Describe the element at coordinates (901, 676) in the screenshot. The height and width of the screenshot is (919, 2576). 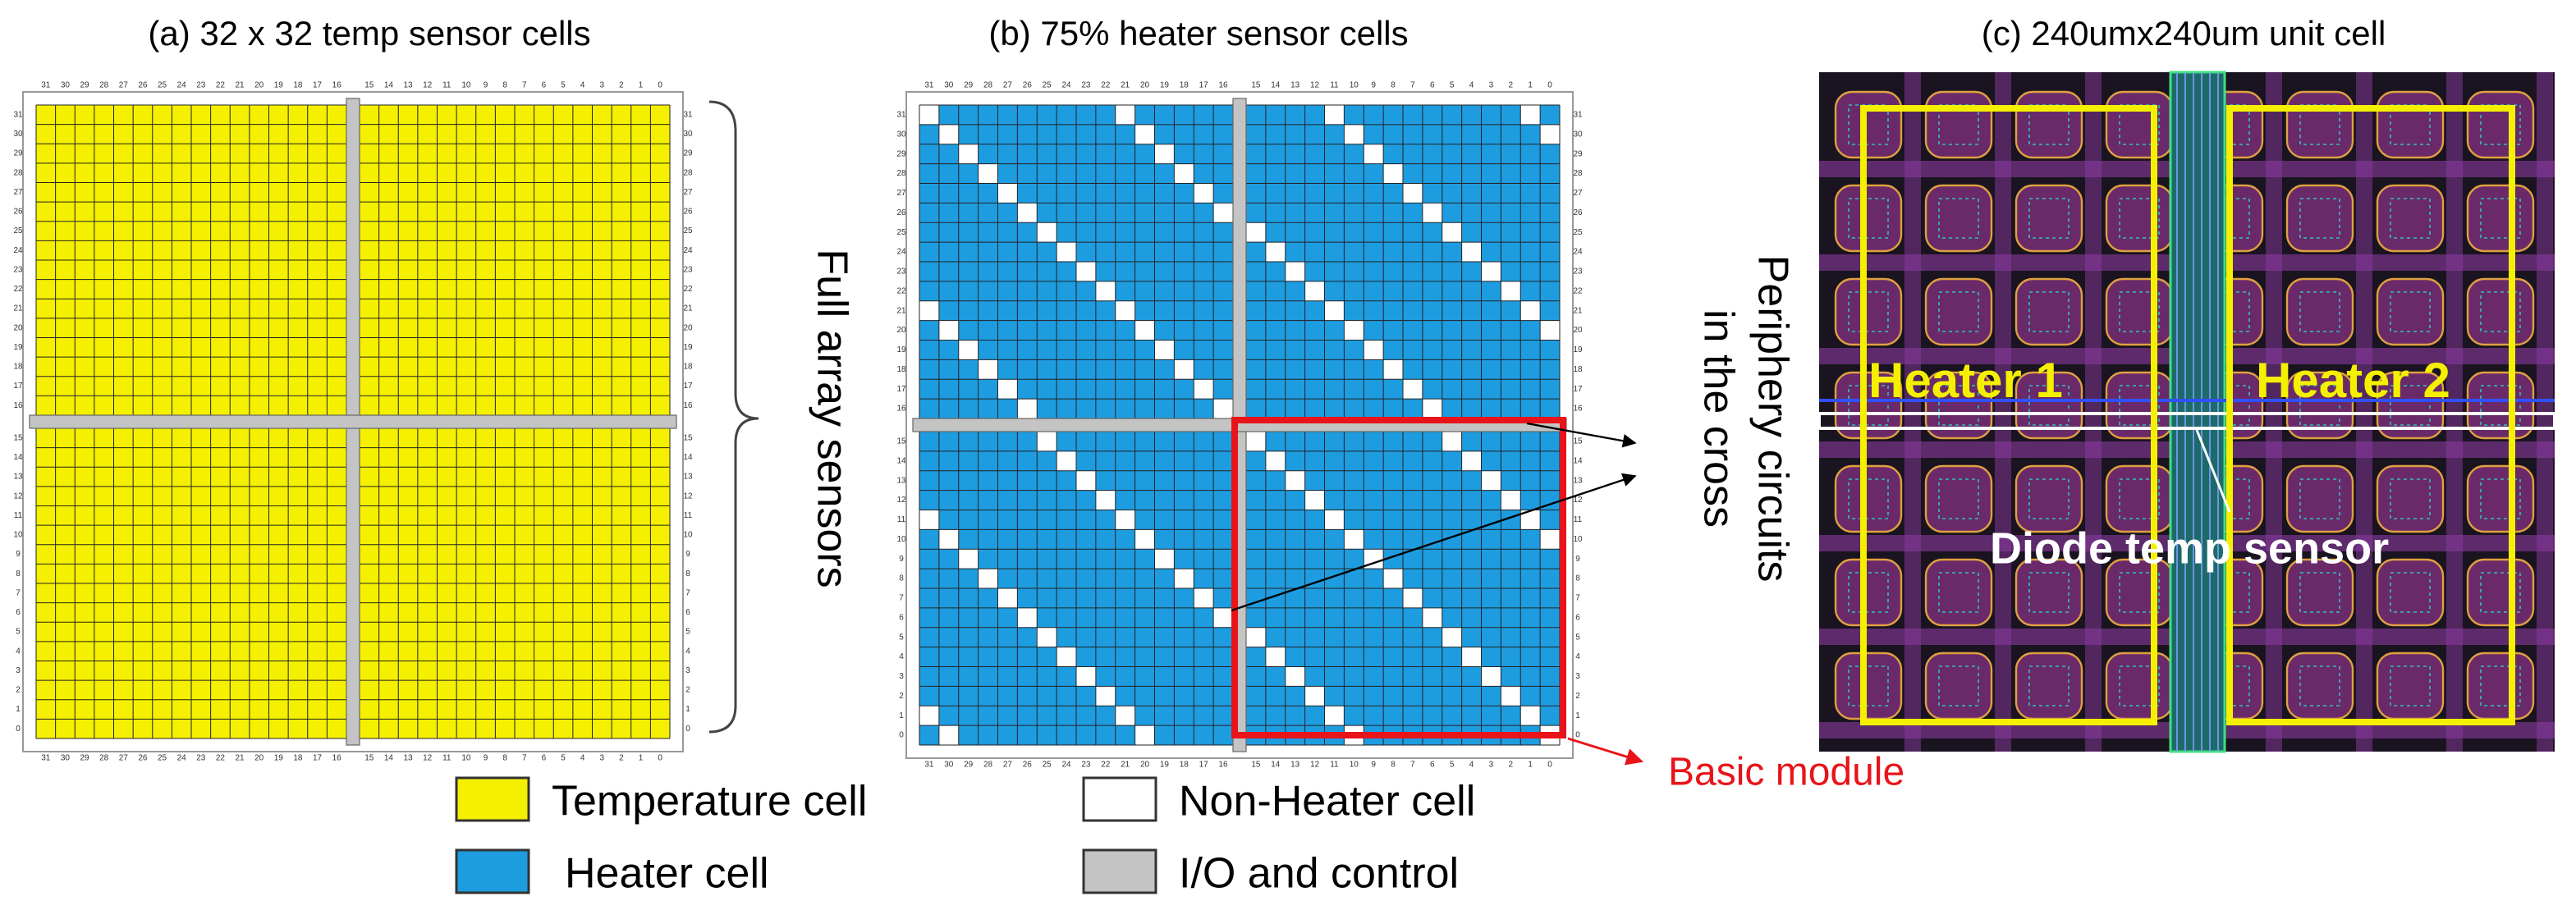
I see `axis-label: 3` at that location.